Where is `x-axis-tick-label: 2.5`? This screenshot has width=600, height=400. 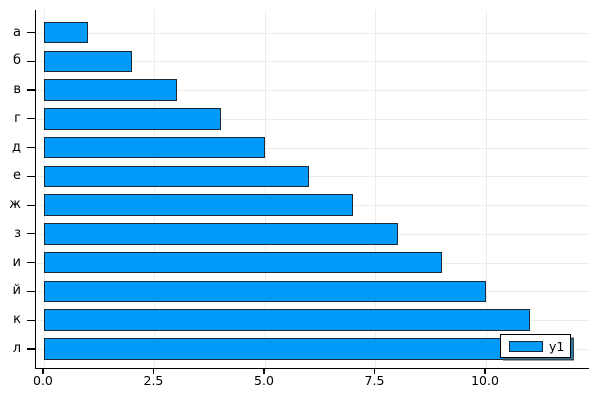 x-axis-tick-label: 2.5 is located at coordinates (153, 380).